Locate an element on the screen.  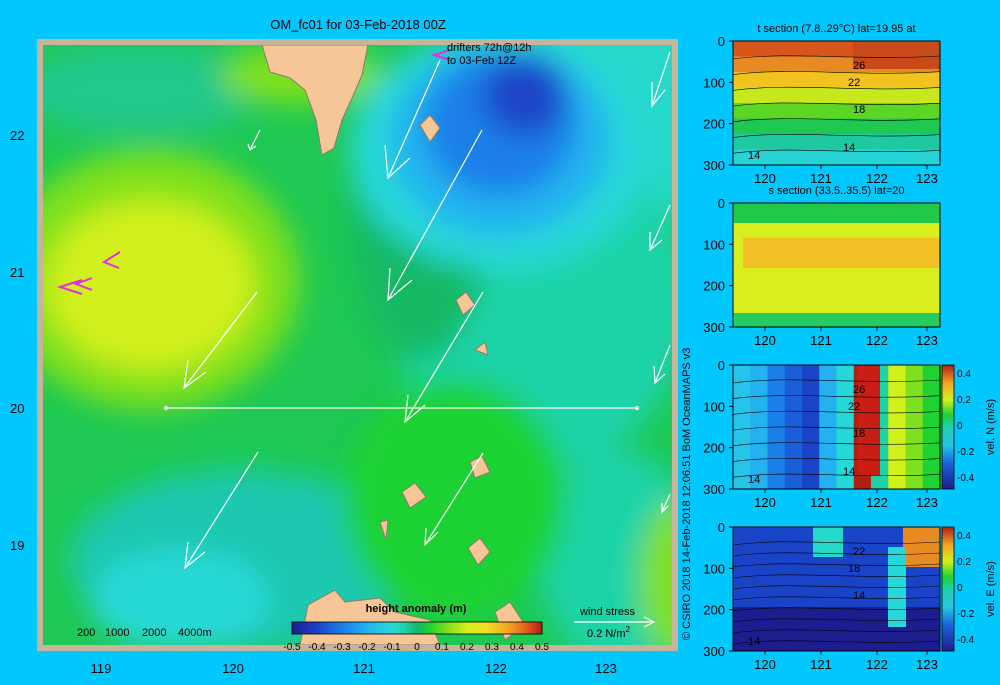
velocity-colorbar-label: vel. E (m/s) is located at coordinates (991, 589).